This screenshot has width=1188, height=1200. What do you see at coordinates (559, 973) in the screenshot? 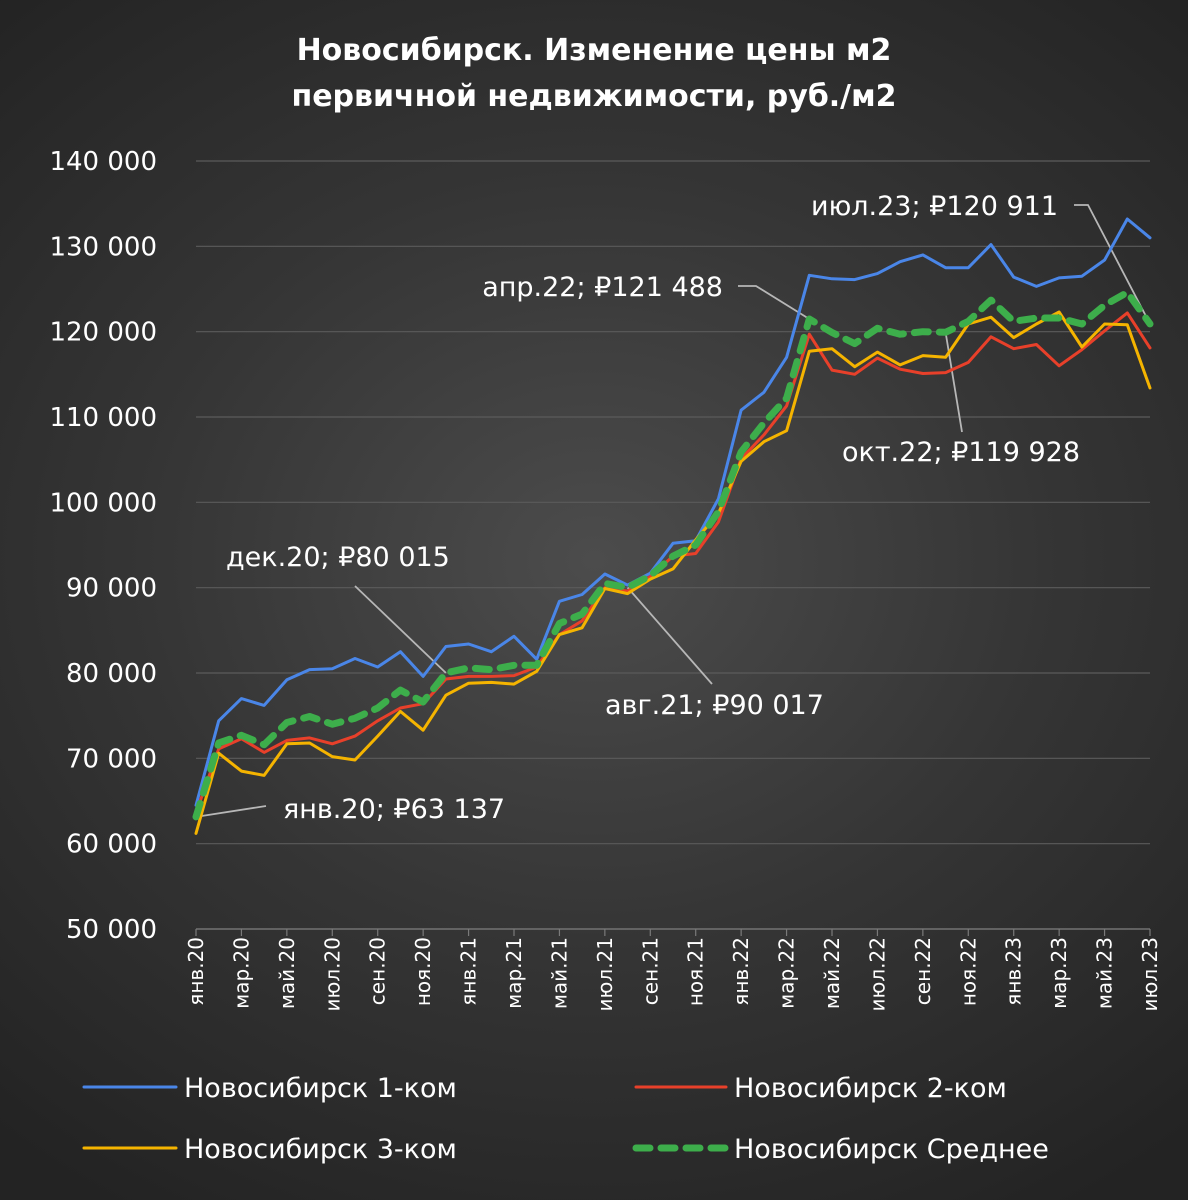
I see `x-tick-label: май.21` at bounding box center [559, 973].